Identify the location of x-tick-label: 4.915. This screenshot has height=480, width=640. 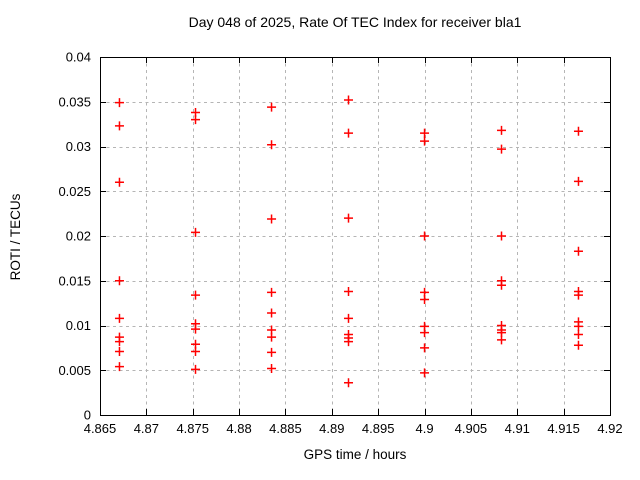
(563, 428).